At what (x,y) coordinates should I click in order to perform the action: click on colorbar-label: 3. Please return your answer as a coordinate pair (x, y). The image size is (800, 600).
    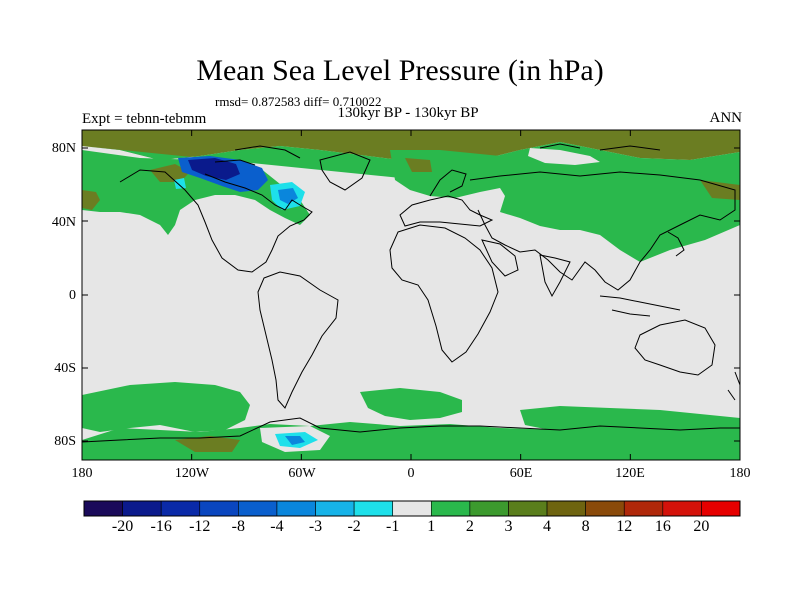
    Looking at the image, I should click on (508, 526).